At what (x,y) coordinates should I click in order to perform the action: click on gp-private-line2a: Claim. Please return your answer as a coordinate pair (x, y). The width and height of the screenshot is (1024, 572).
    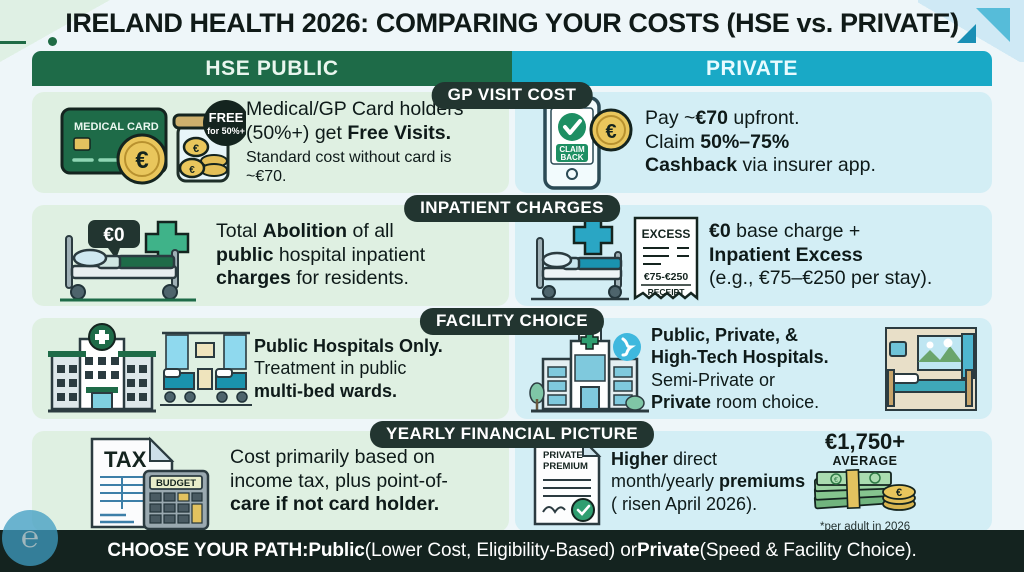
    Looking at the image, I should click on (673, 141).